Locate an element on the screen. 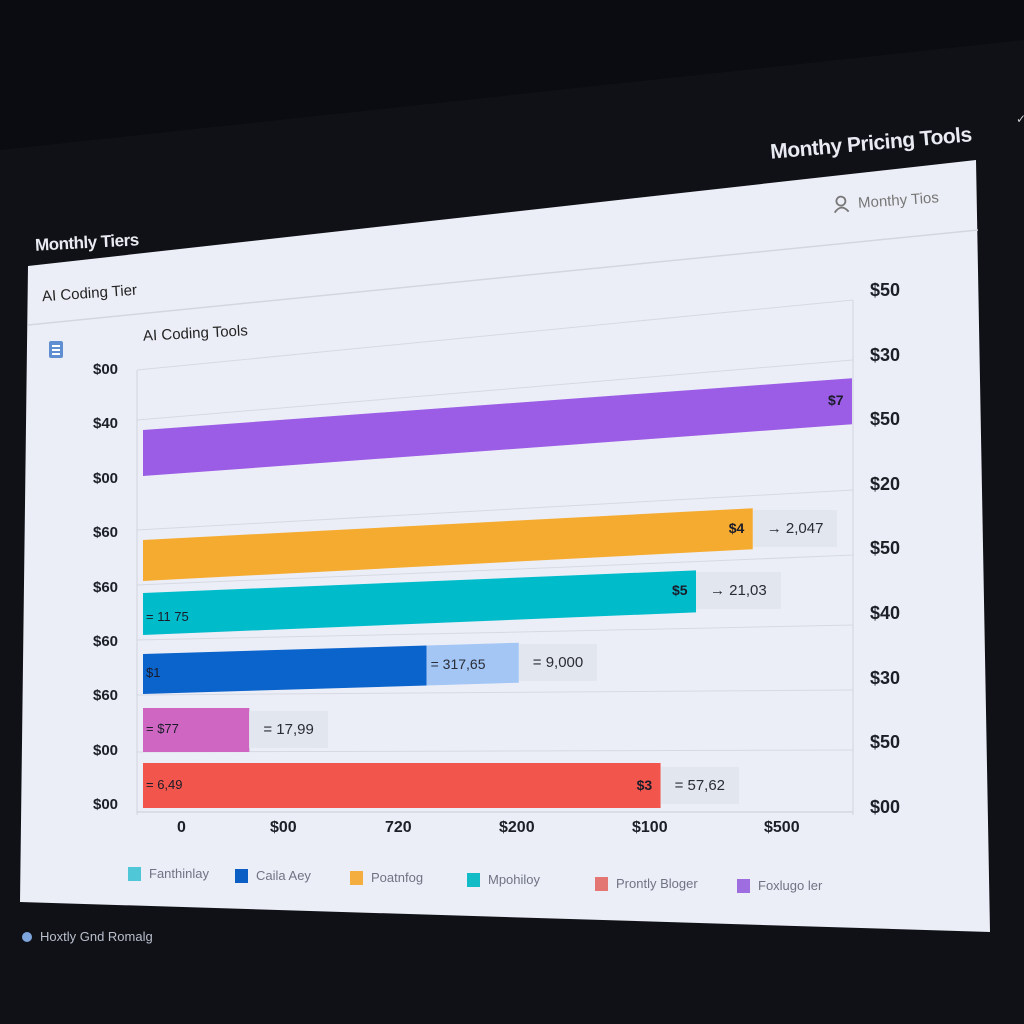  bar-value-label: = 17,99 is located at coordinates (288, 729).